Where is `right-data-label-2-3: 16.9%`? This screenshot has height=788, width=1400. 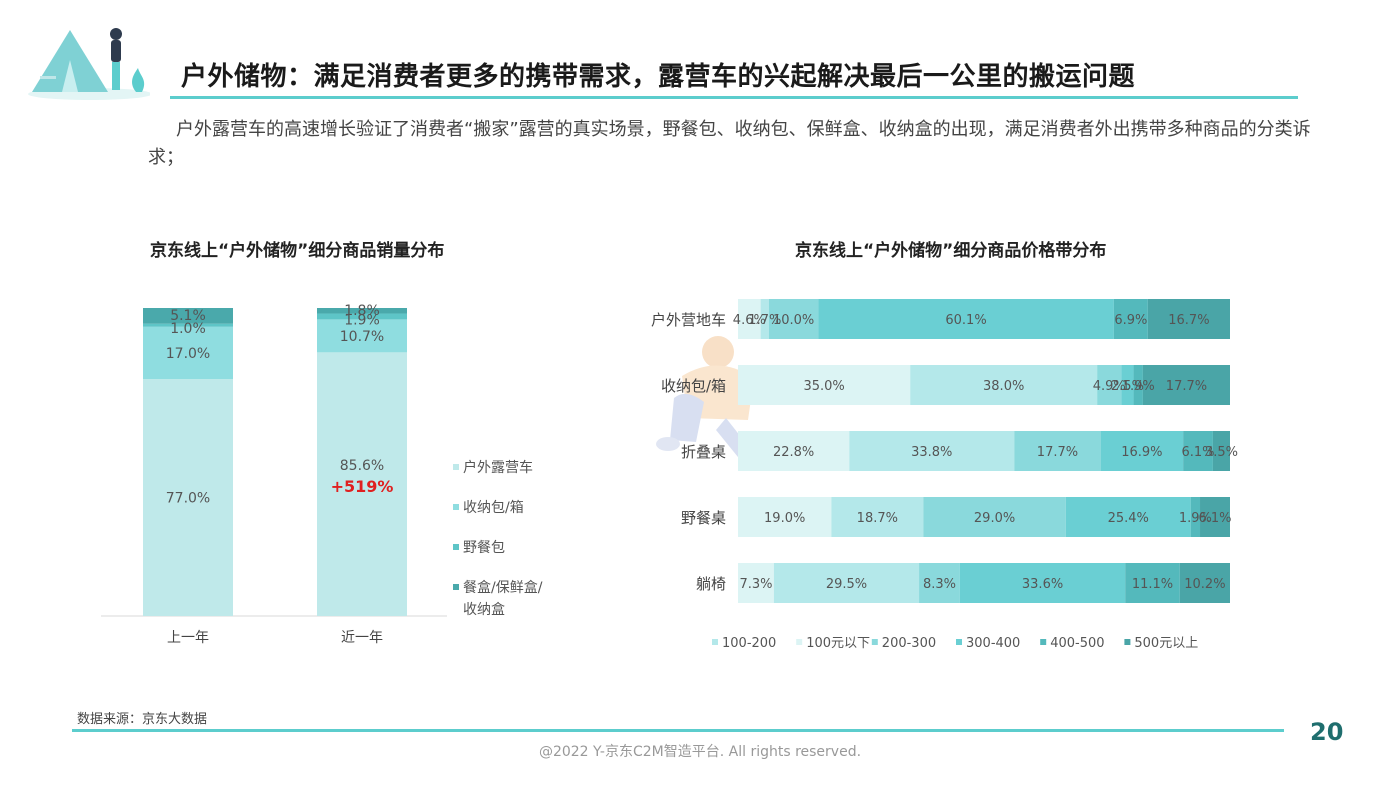 right-data-label-2-3: 16.9% is located at coordinates (1141, 452).